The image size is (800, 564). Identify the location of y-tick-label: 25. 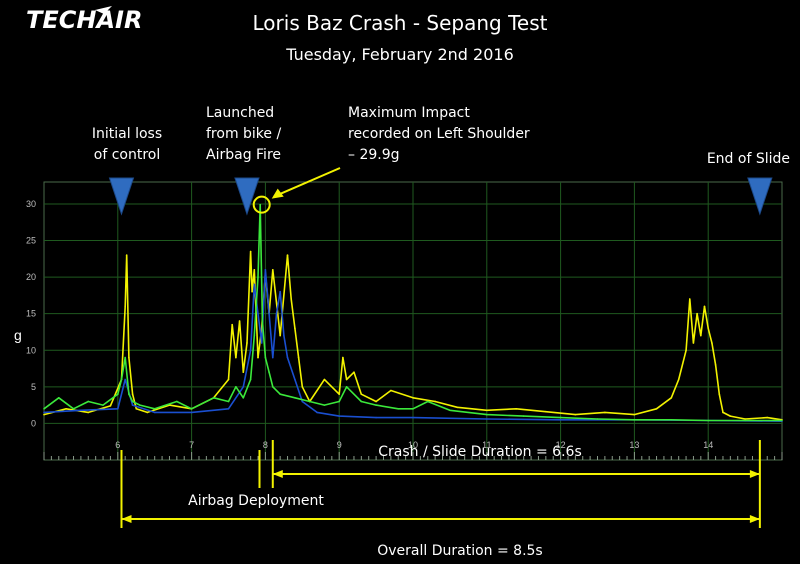
(31, 241).